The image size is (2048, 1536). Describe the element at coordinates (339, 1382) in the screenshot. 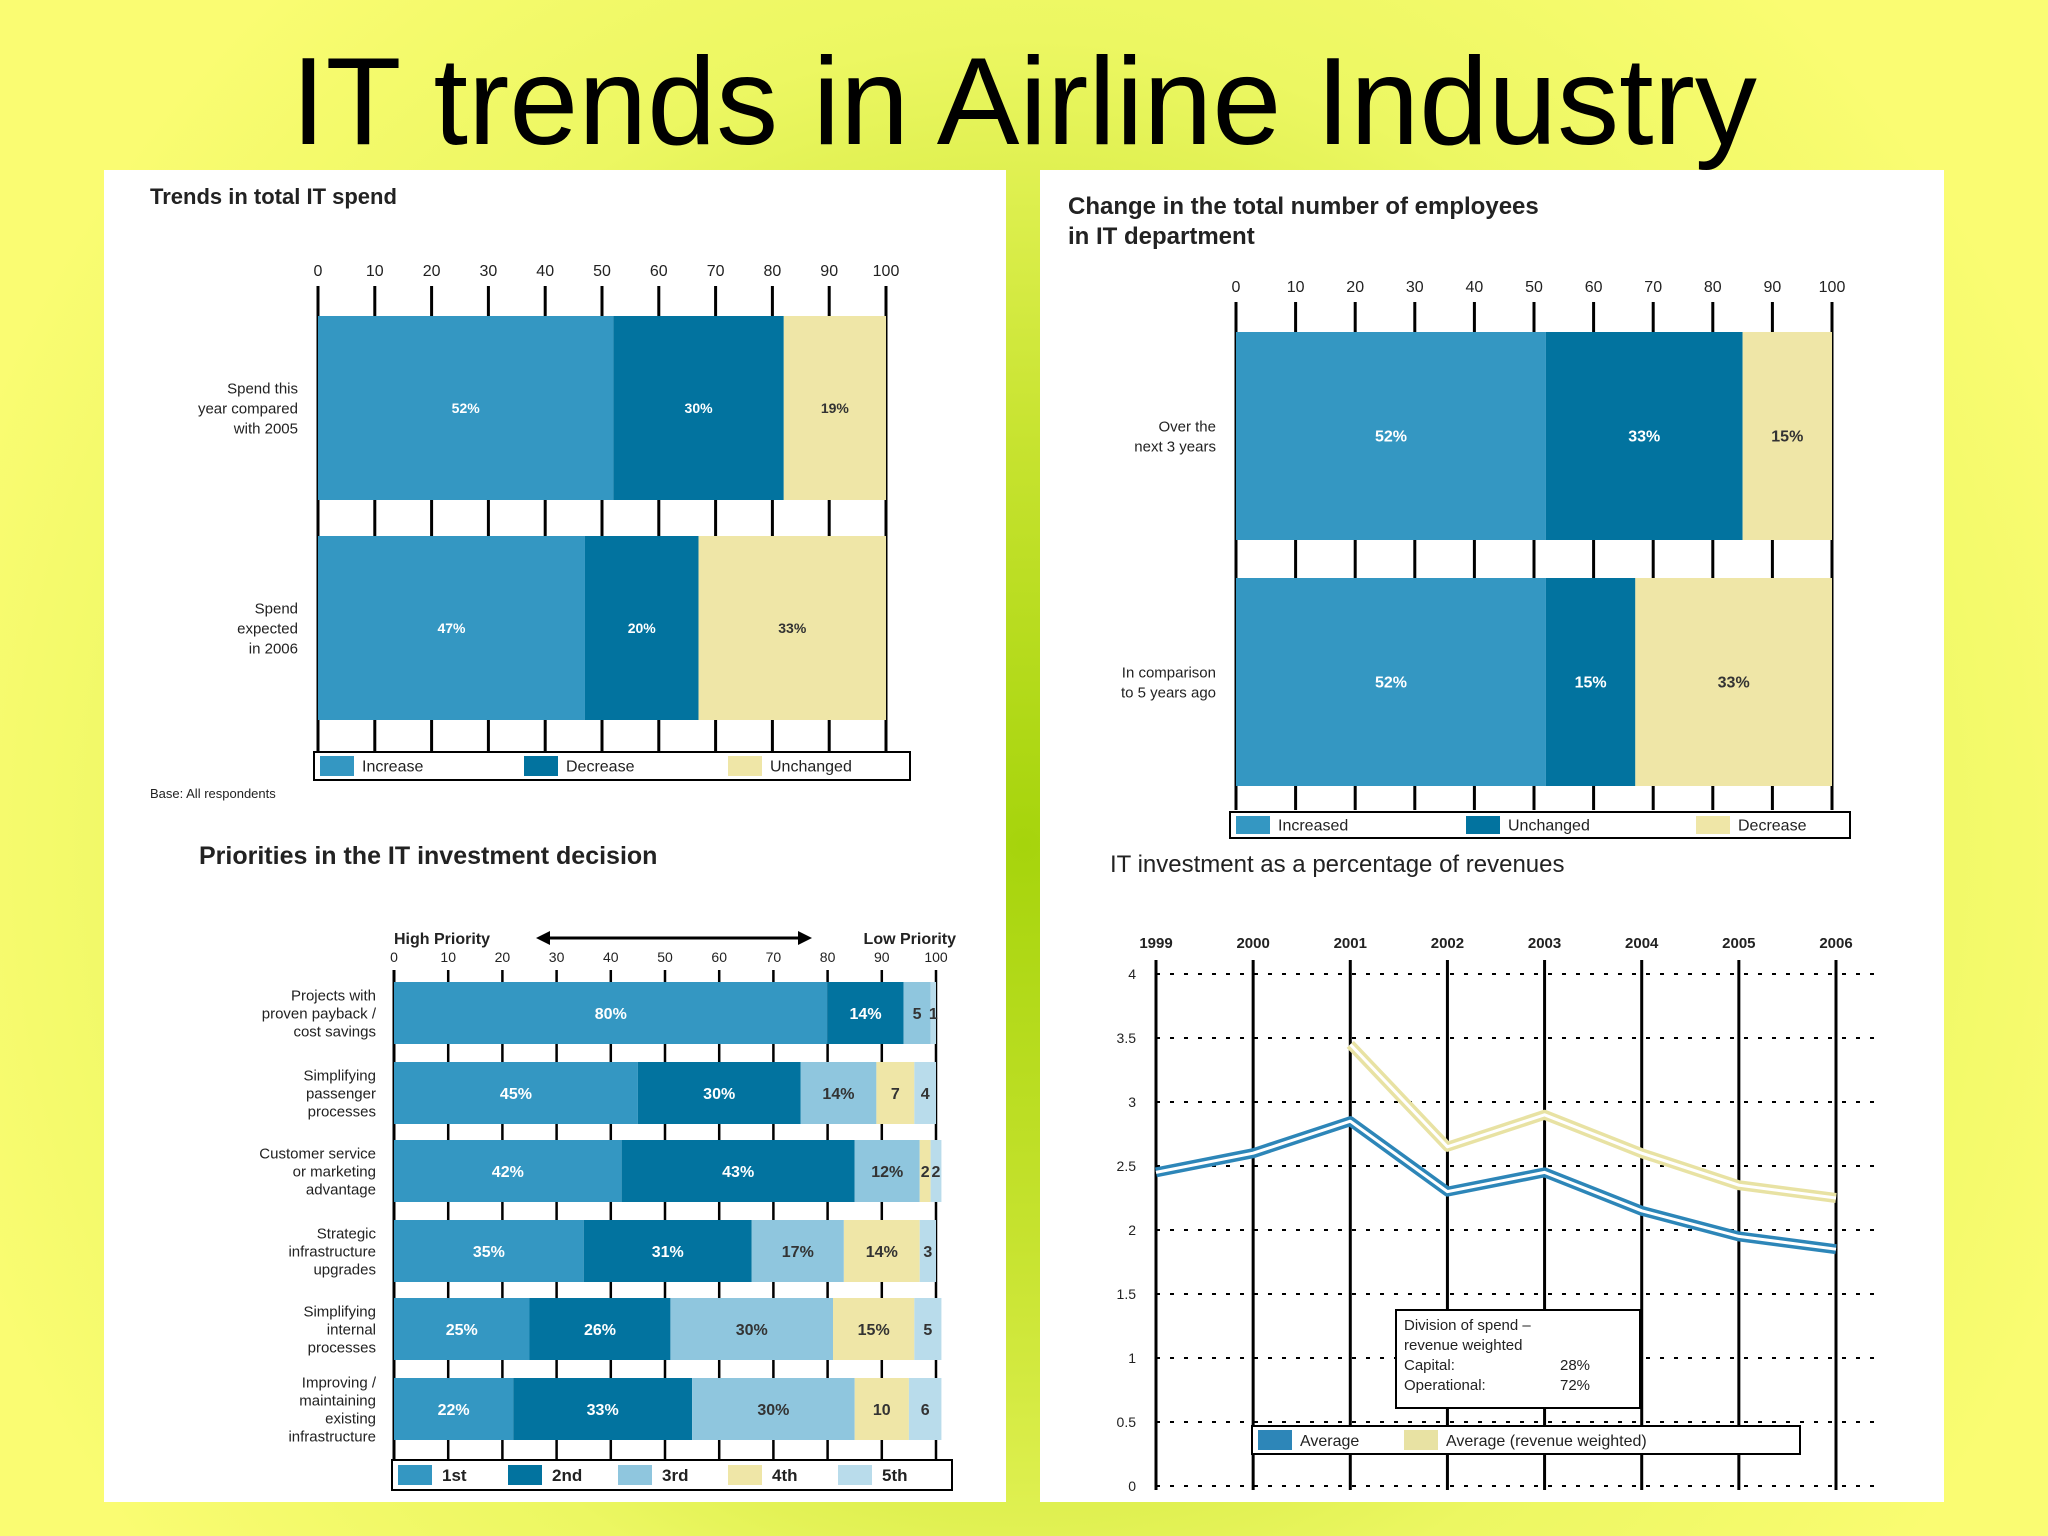

I see `category-label: Improving /` at that location.